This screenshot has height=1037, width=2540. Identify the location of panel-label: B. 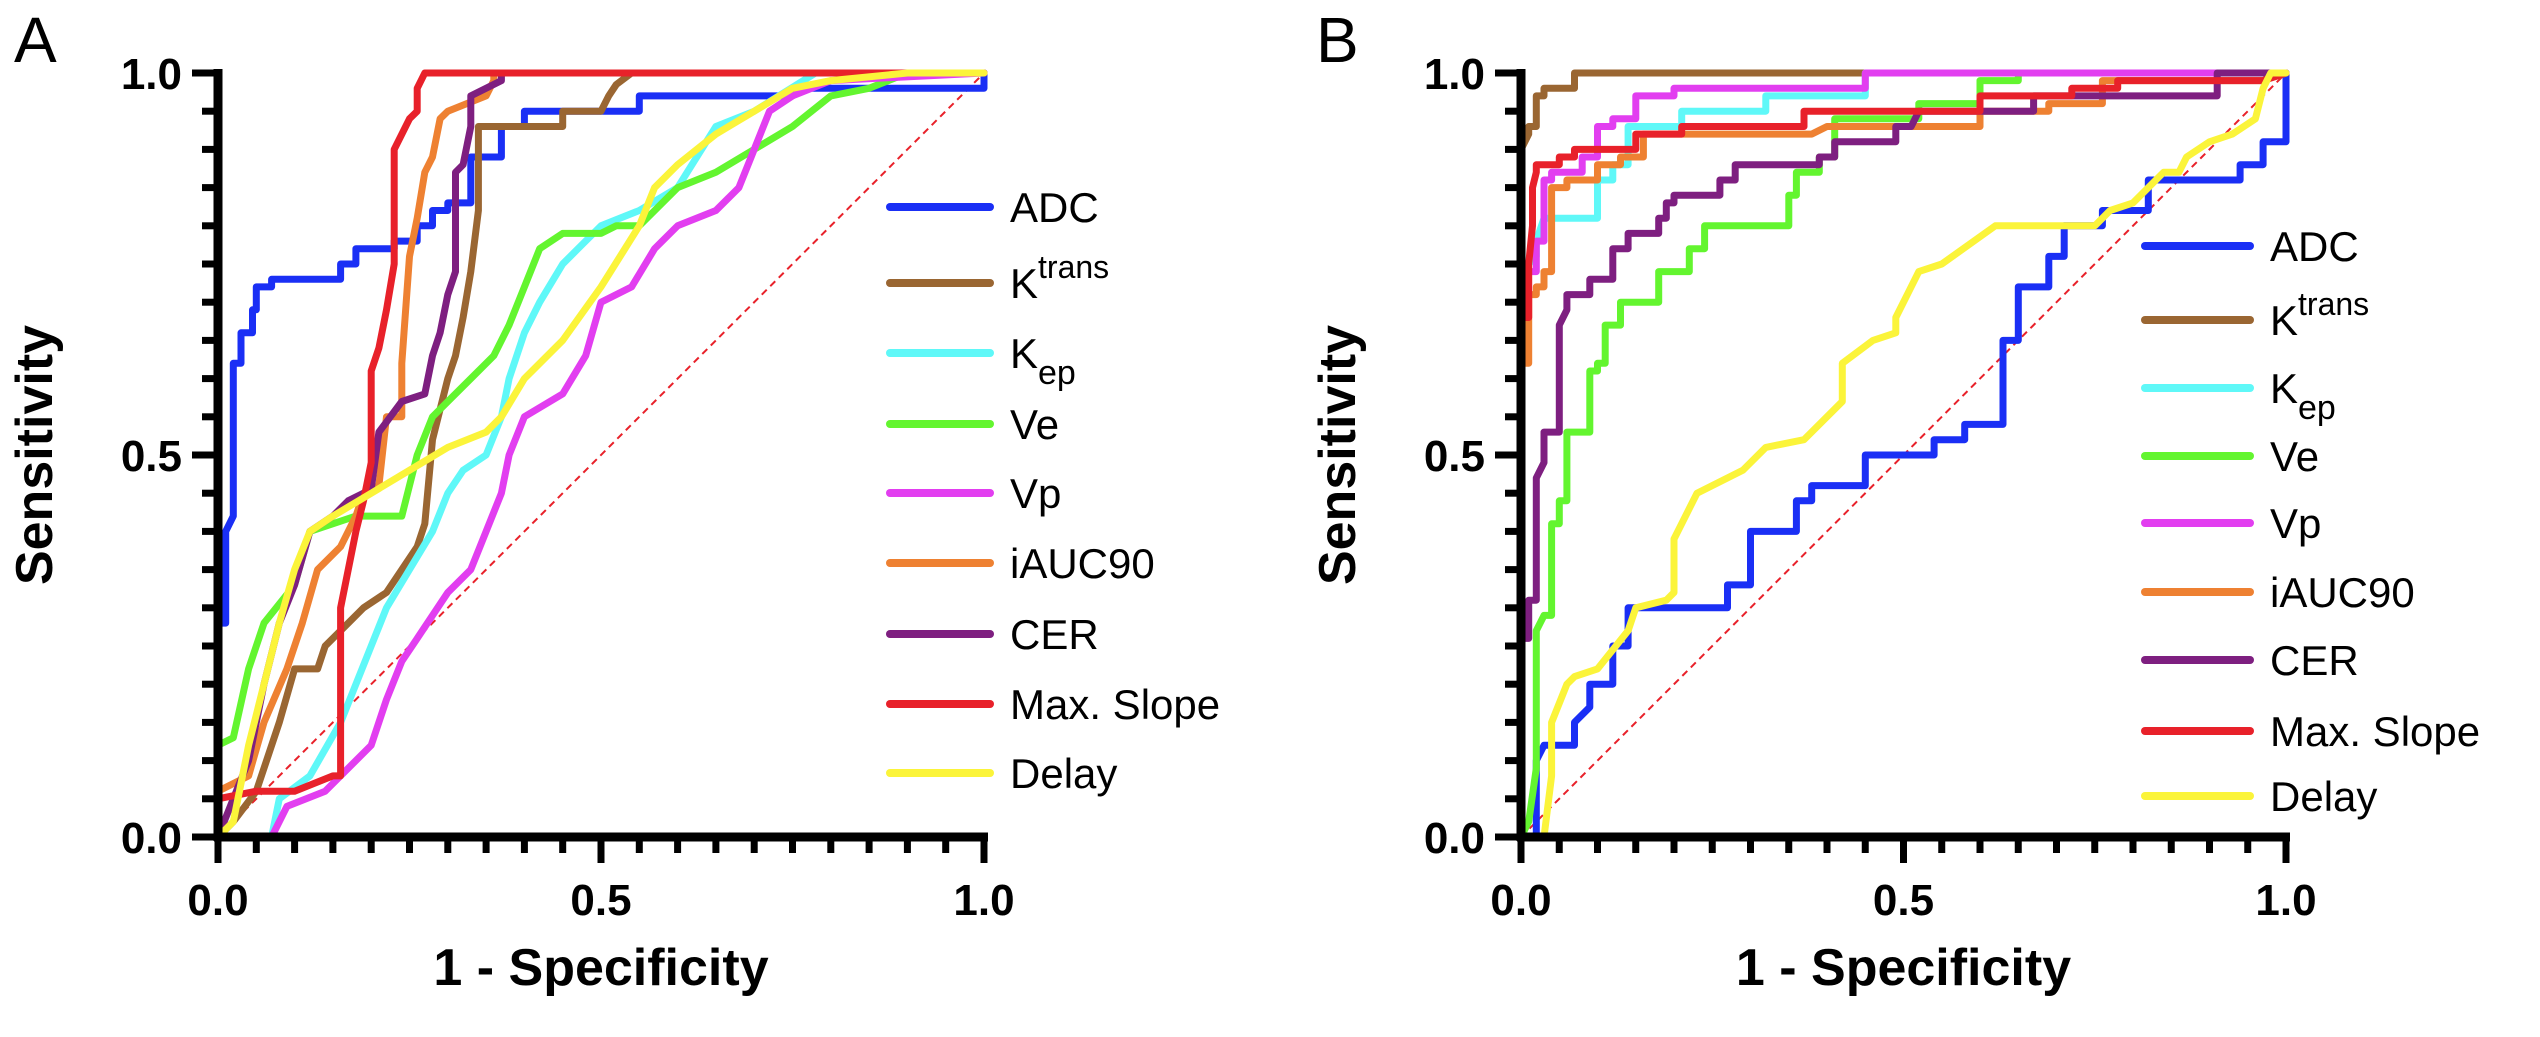
(1337, 40).